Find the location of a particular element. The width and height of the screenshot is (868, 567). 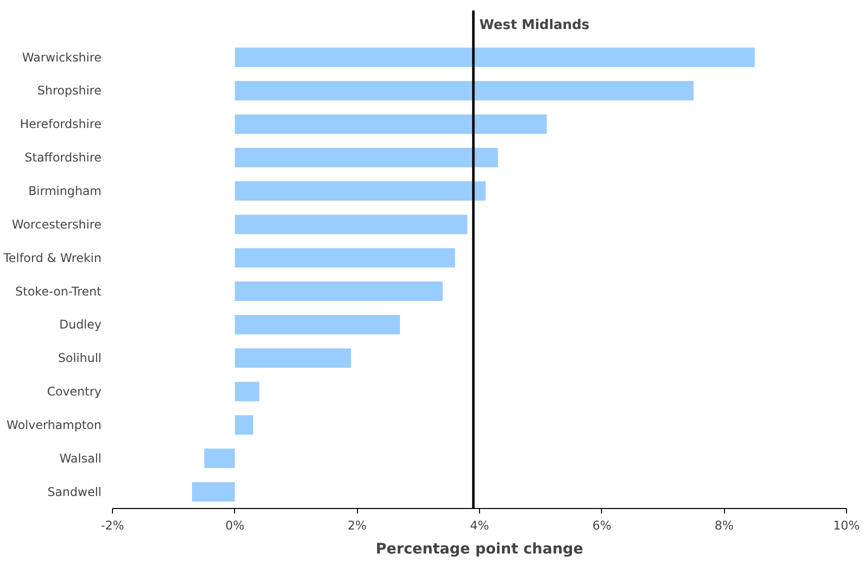

y-tick-label: Dudley is located at coordinates (80, 325).